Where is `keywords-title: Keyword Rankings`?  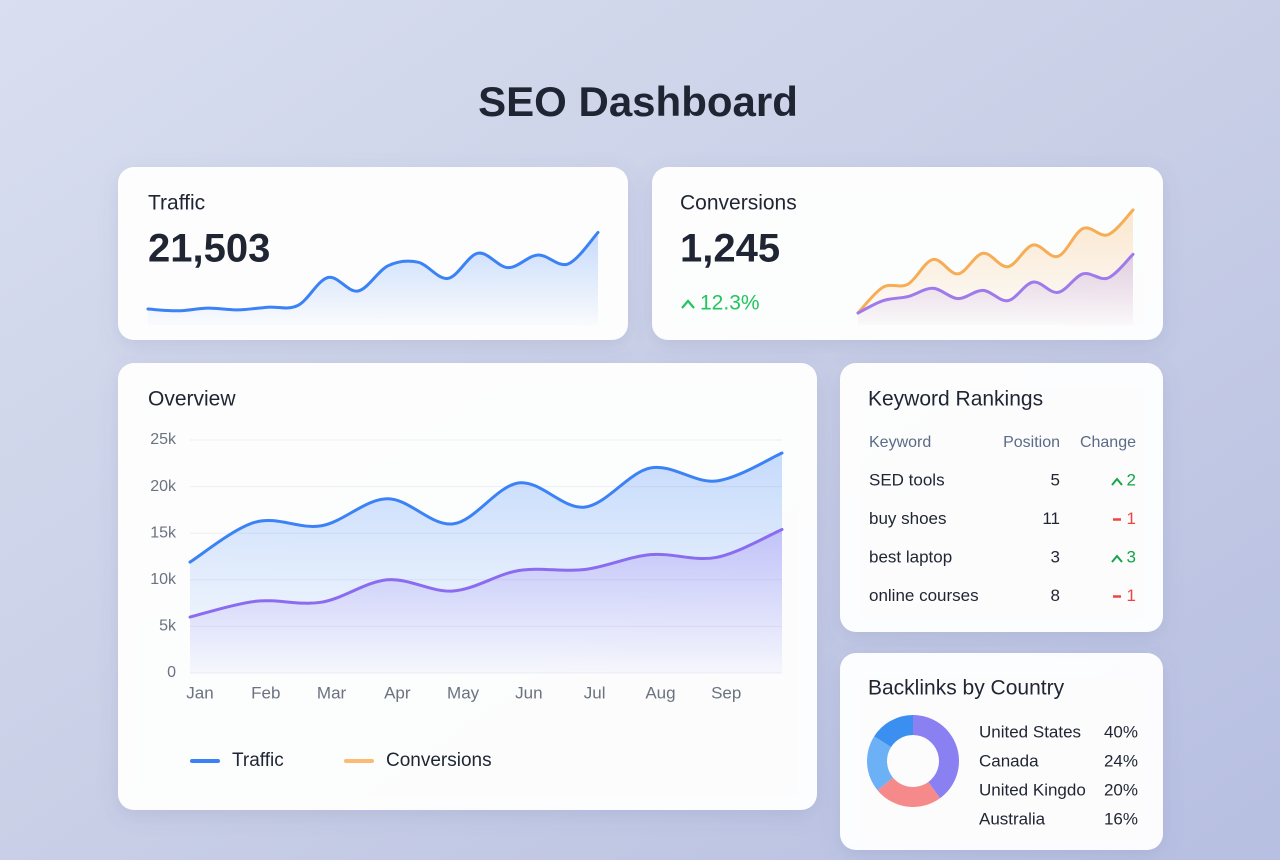
keywords-title: Keyword Rankings is located at coordinates (955, 399).